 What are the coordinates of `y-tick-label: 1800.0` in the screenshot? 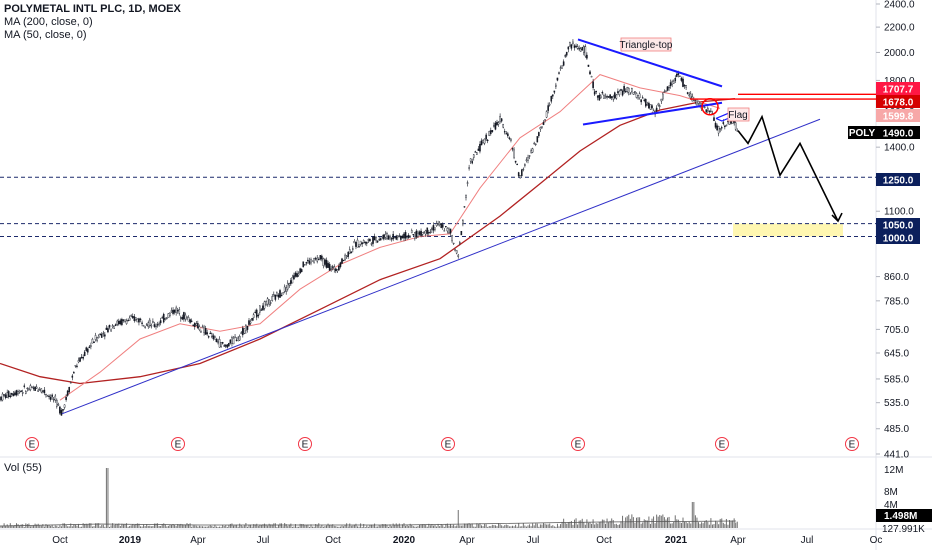 It's located at (899, 81).